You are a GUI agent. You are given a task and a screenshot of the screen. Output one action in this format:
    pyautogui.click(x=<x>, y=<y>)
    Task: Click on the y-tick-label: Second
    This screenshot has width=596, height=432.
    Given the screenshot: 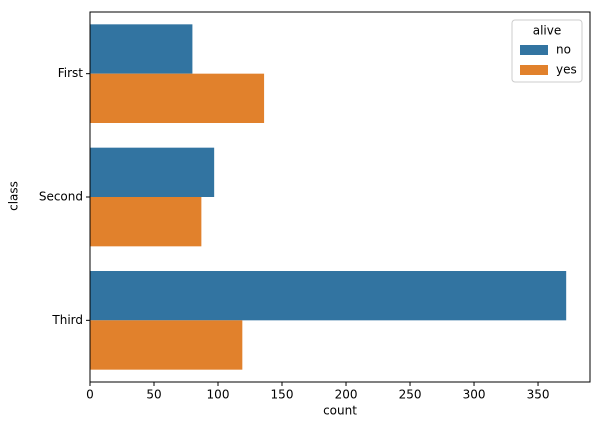 What is the action you would take?
    pyautogui.click(x=61, y=197)
    